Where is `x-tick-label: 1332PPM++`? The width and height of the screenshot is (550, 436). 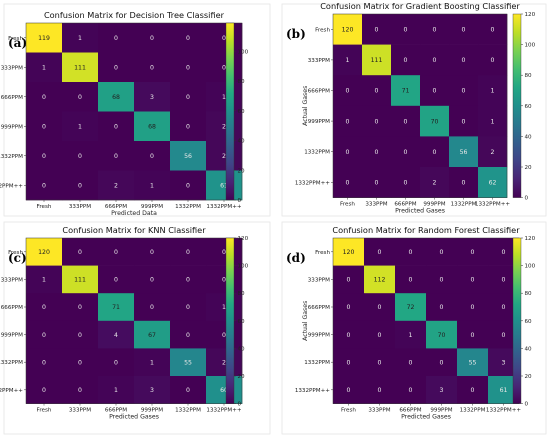 x-tick-label: 1332PPM++ is located at coordinates (503, 411).